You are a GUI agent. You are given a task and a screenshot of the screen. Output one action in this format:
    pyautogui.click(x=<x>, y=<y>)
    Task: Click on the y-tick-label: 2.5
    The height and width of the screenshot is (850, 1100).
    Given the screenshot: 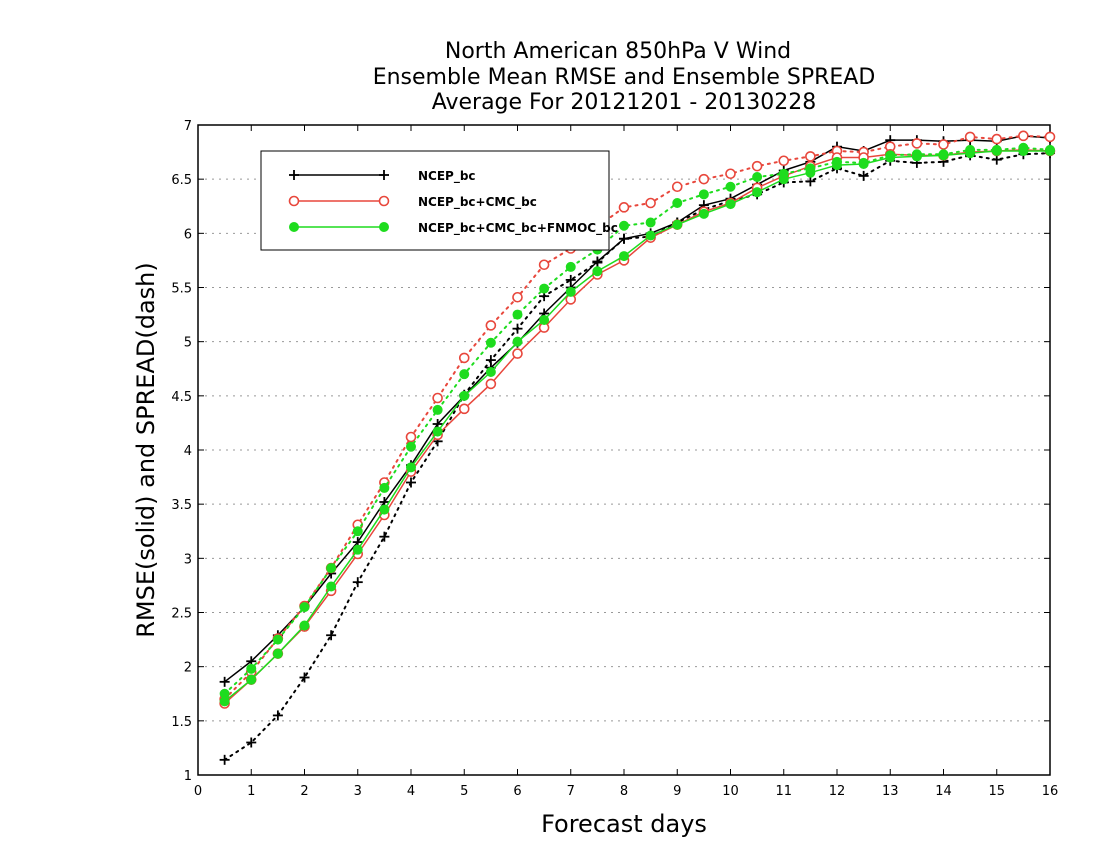 What is the action you would take?
    pyautogui.click(x=181, y=614)
    